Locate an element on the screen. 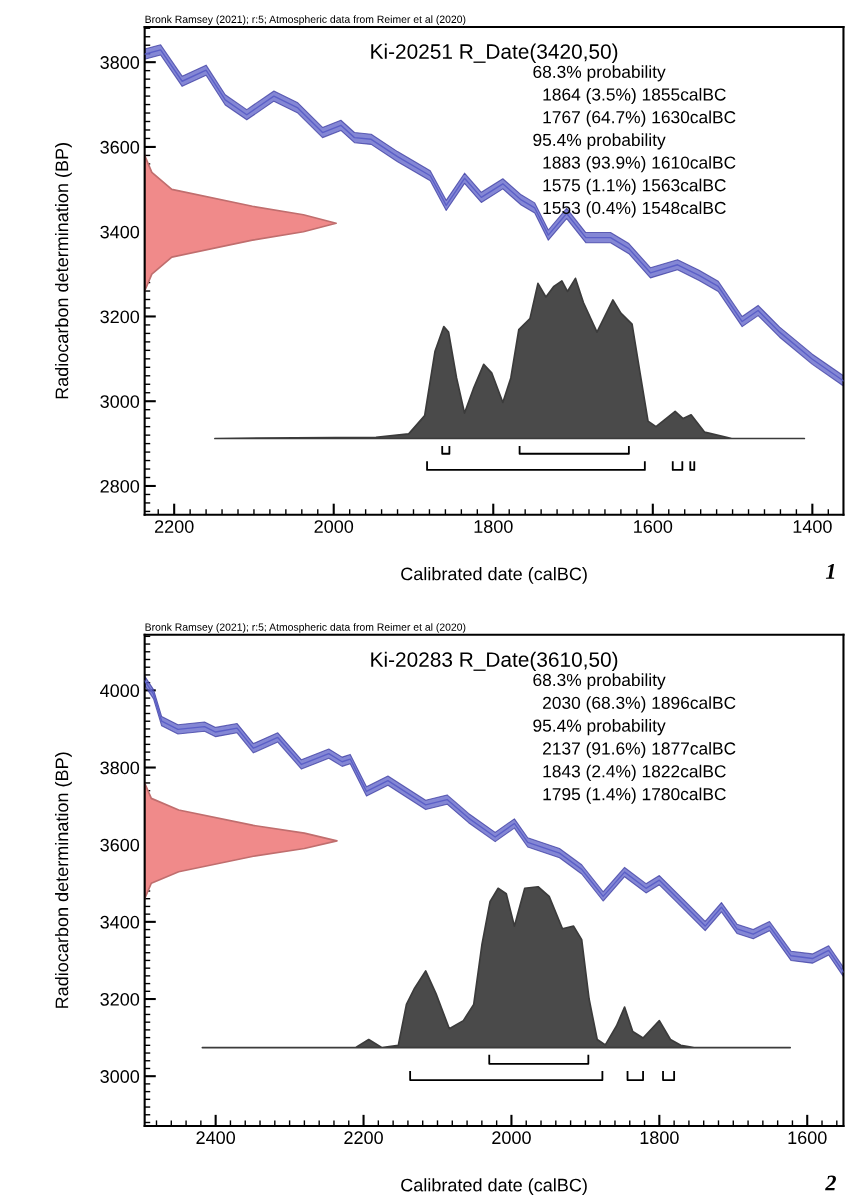 The height and width of the screenshot is (1200, 846). annotation: 1575 (1.1%) 1563calBC is located at coordinates (634, 186).